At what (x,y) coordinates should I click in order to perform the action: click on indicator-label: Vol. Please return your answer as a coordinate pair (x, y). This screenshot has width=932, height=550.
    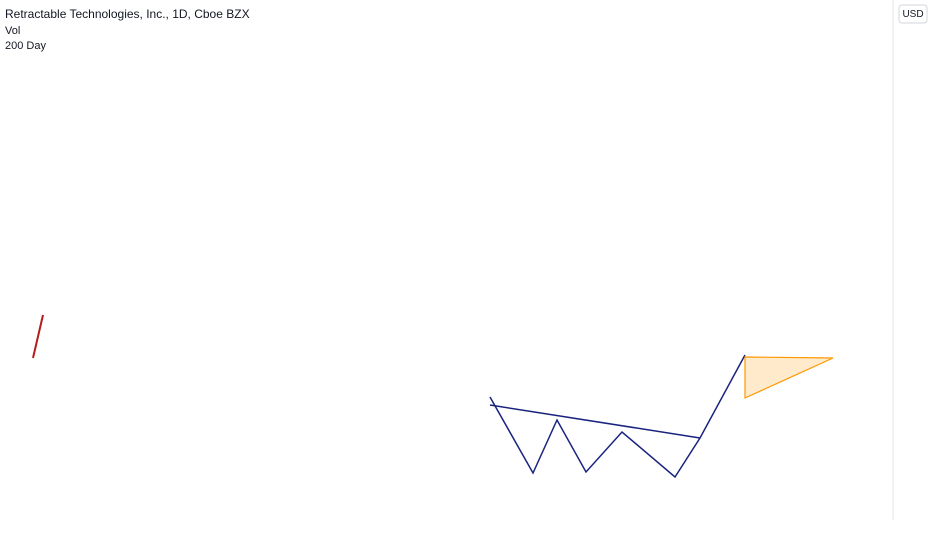
    Looking at the image, I should click on (12, 31).